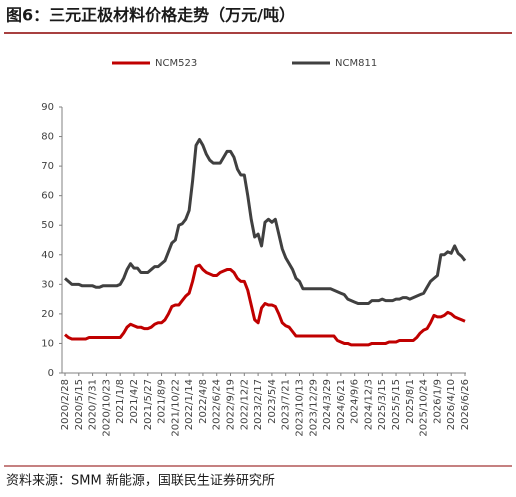 Image resolution: width=516 pixels, height=497 pixels. Describe the element at coordinates (272, 401) in the screenshot. I see `x-tick-label: 2023/5/4` at that location.